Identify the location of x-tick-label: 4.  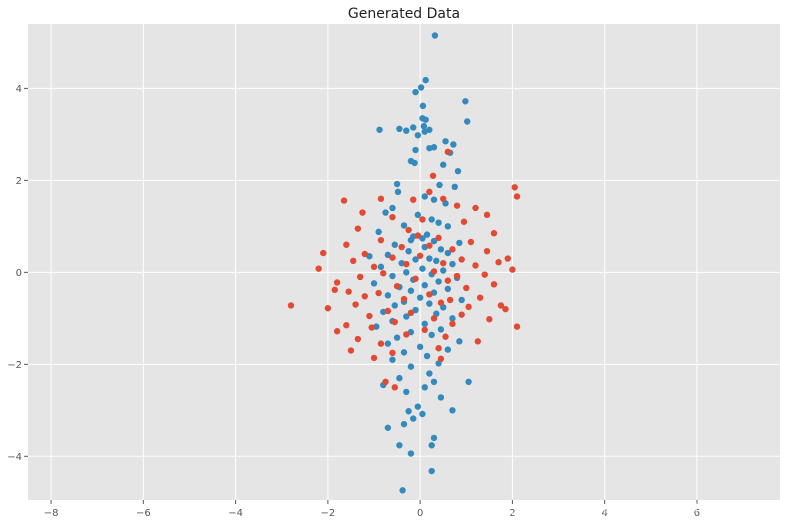
(604, 513).